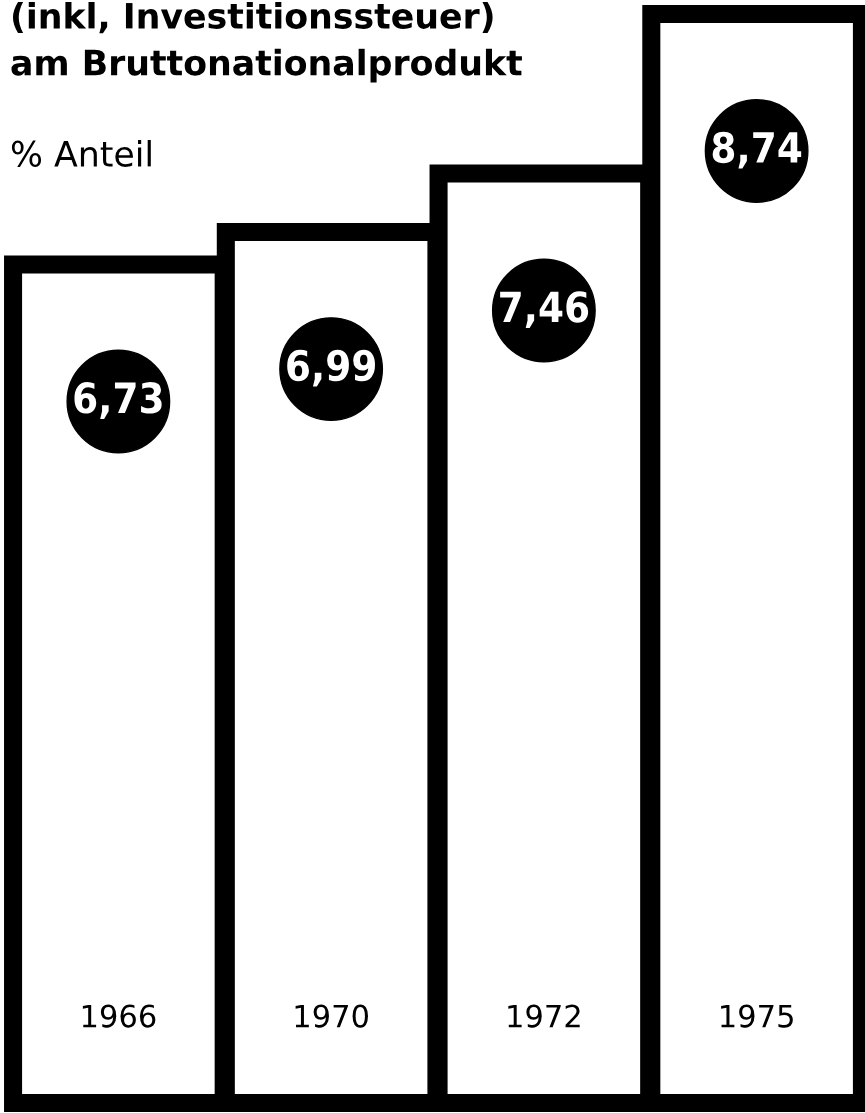 This screenshot has width=865, height=1113. What do you see at coordinates (331, 1016) in the screenshot?
I see `x-tick-label: 1970` at bounding box center [331, 1016].